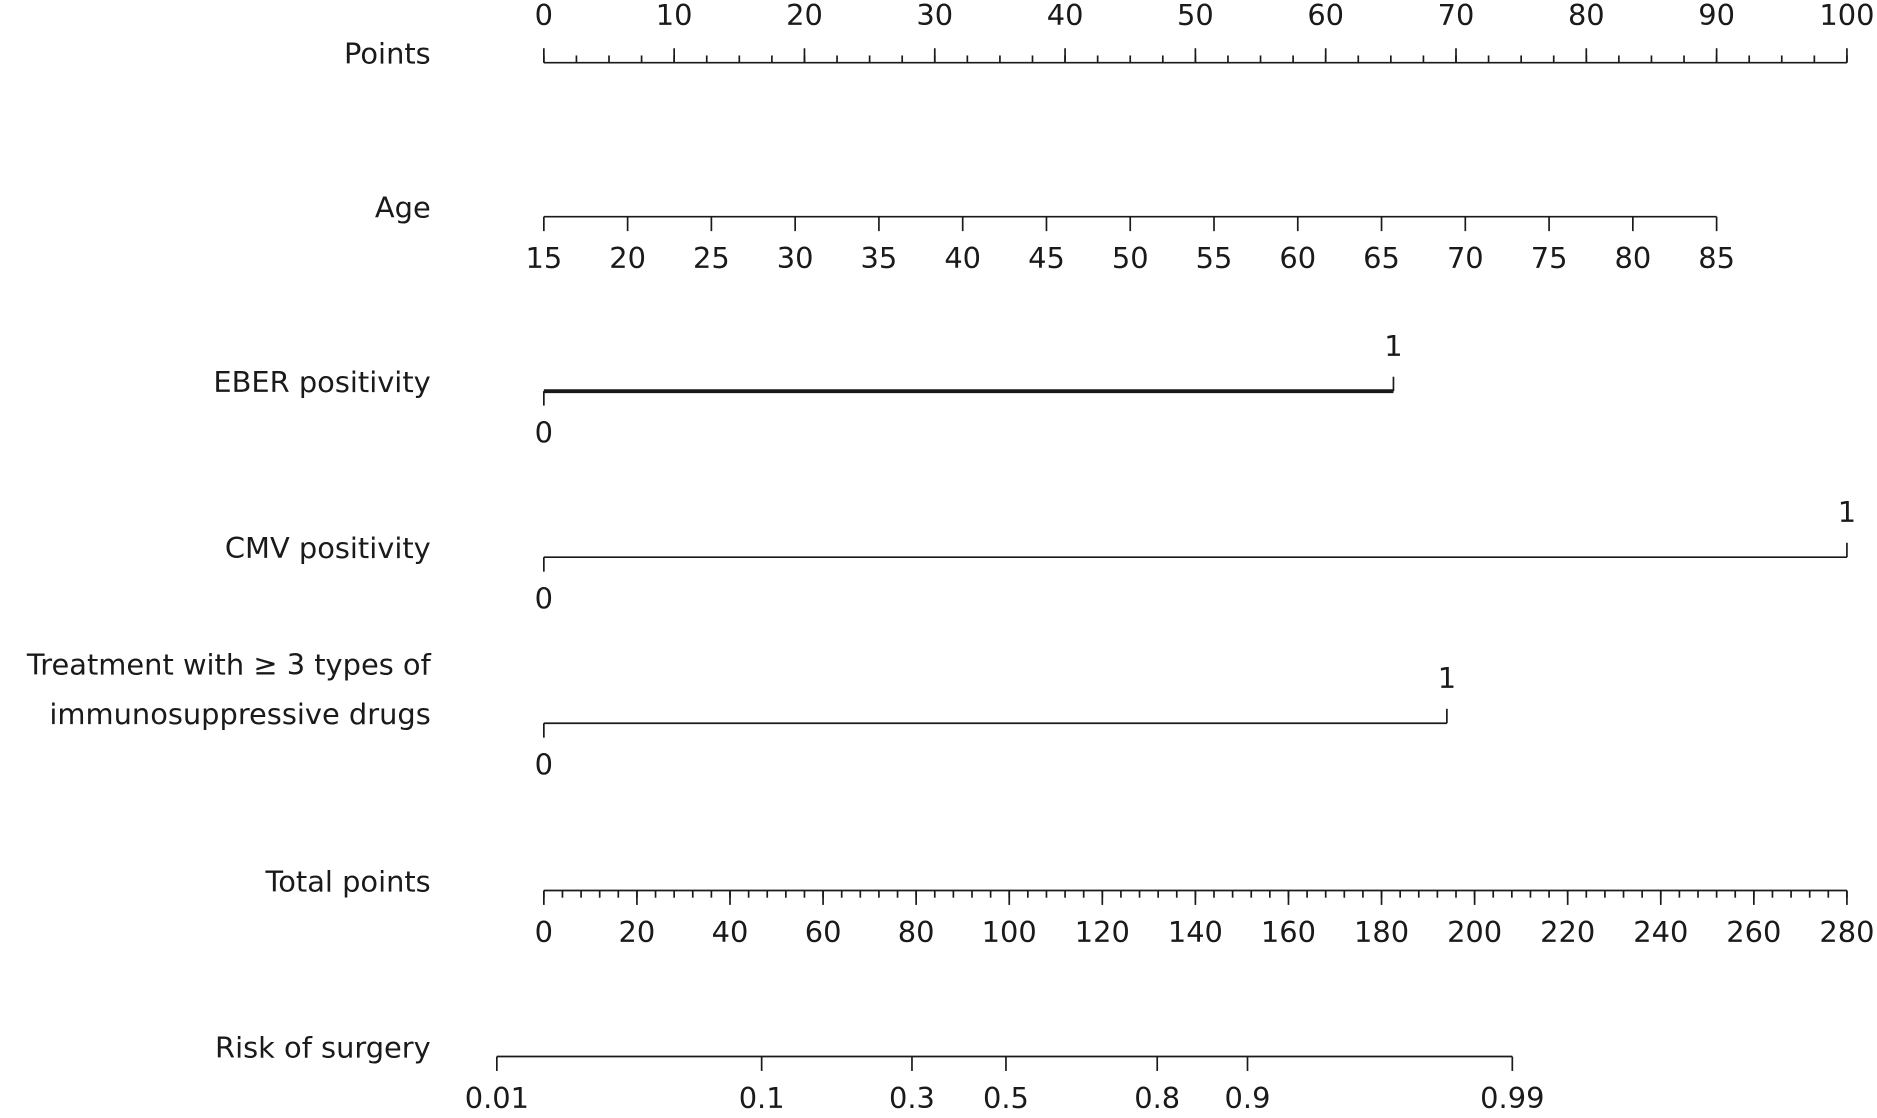 This screenshot has width=1877, height=1118. What do you see at coordinates (1046, 258) in the screenshot?
I see `tick-label: 45` at bounding box center [1046, 258].